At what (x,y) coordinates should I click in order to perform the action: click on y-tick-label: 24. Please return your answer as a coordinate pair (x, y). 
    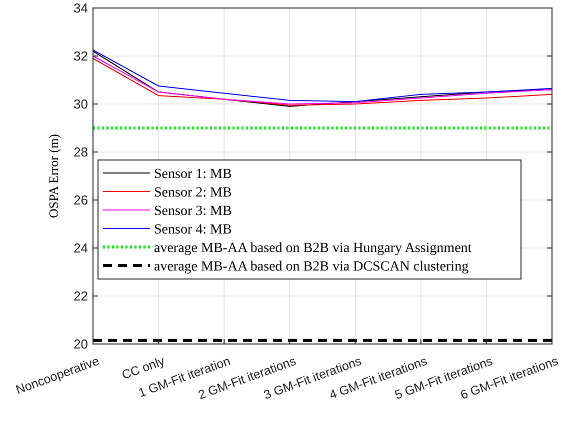
    Looking at the image, I should click on (81, 248).